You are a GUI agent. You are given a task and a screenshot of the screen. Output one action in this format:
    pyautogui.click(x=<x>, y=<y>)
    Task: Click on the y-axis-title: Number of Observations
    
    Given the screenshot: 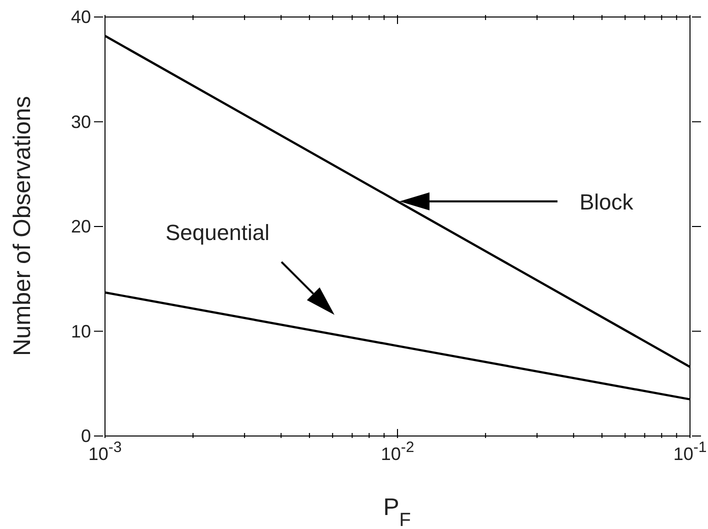 What is the action you would take?
    pyautogui.click(x=22, y=226)
    